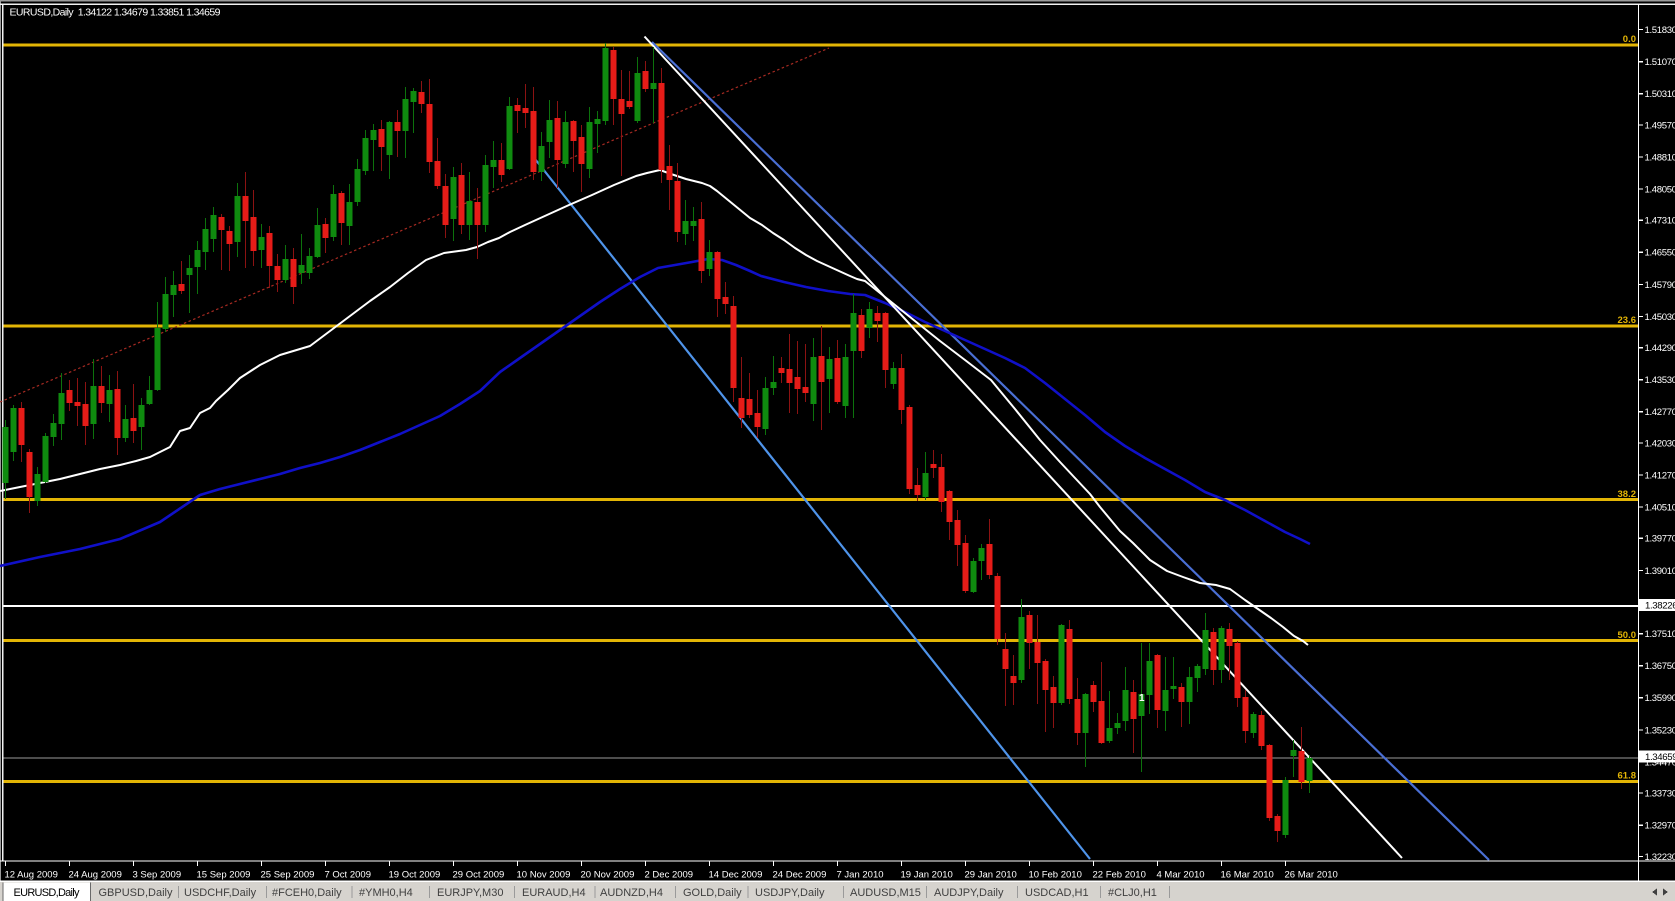  Describe the element at coordinates (307, 893) in the screenshot. I see `svg-text: #FCEH0,Daily` at that location.